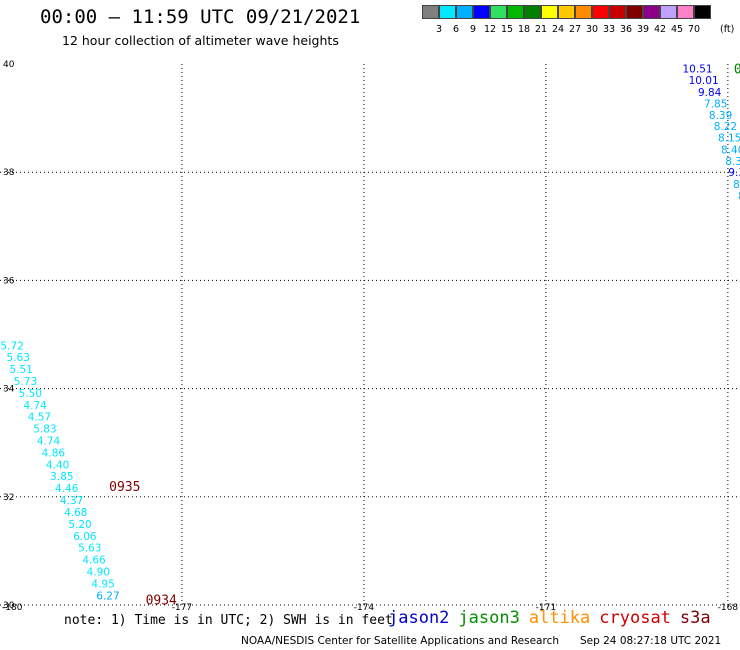 This screenshot has height=650, width=740. I want to click on data-point-value: 10.51, so click(698, 69).